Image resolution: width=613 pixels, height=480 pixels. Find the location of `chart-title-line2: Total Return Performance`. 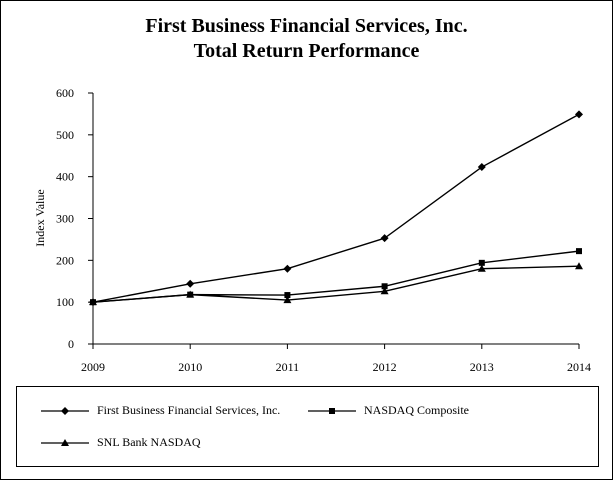

chart-title-line2: Total Return Performance is located at coordinates (306, 51).